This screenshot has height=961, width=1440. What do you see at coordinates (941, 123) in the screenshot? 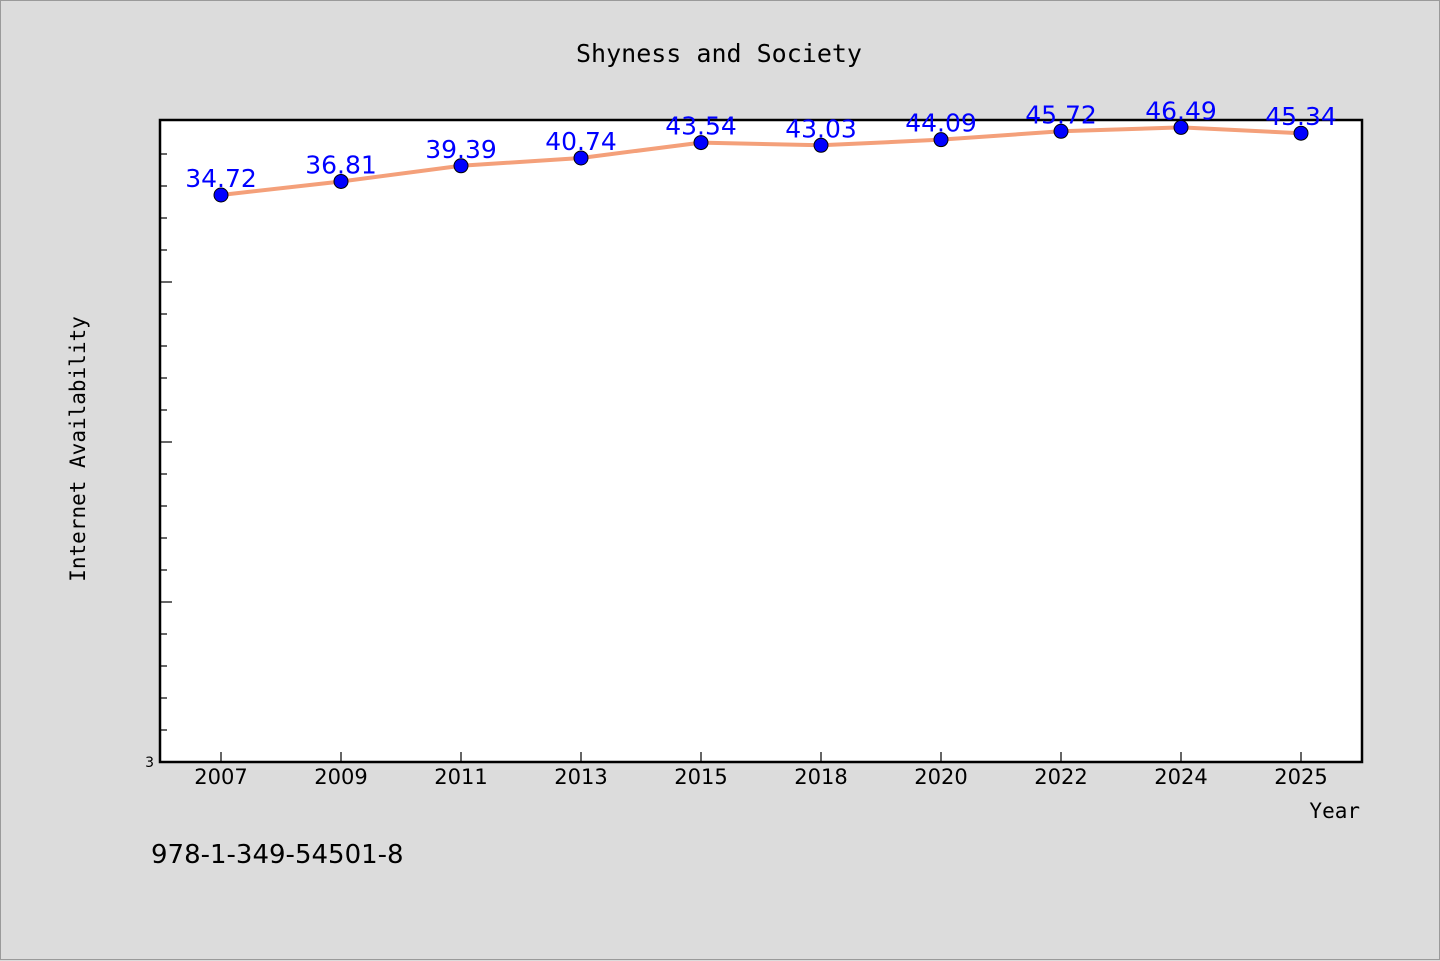
I see `data-label: 44.09` at bounding box center [941, 123].